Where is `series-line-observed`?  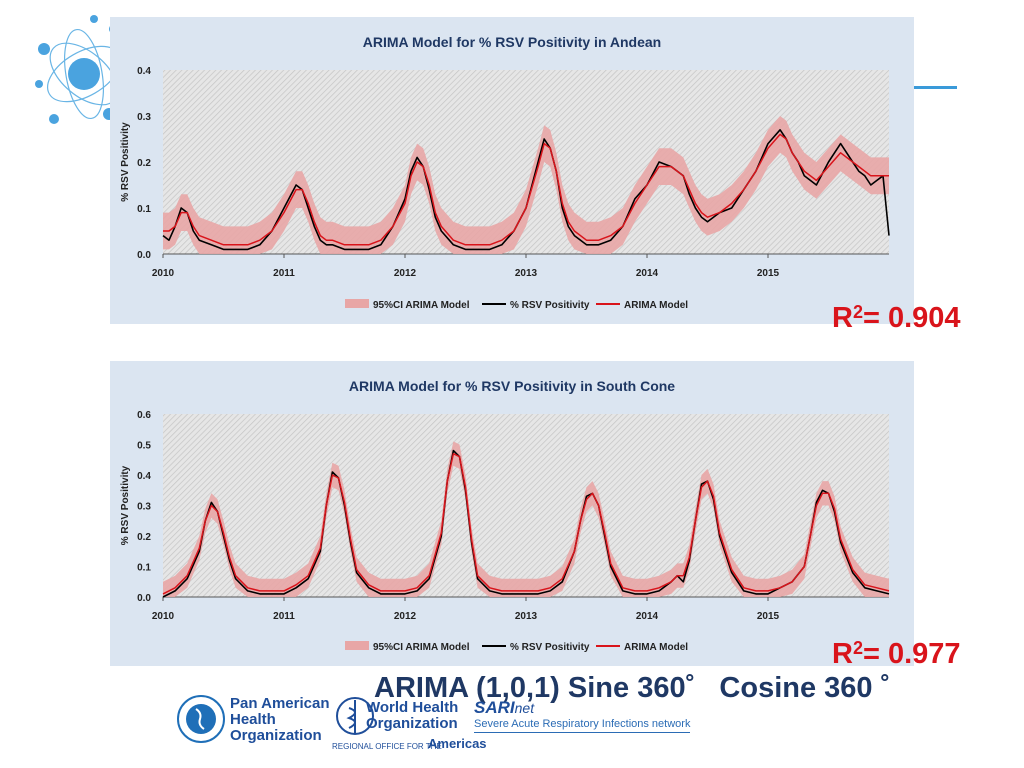 series-line-observed is located at coordinates (526, 523).